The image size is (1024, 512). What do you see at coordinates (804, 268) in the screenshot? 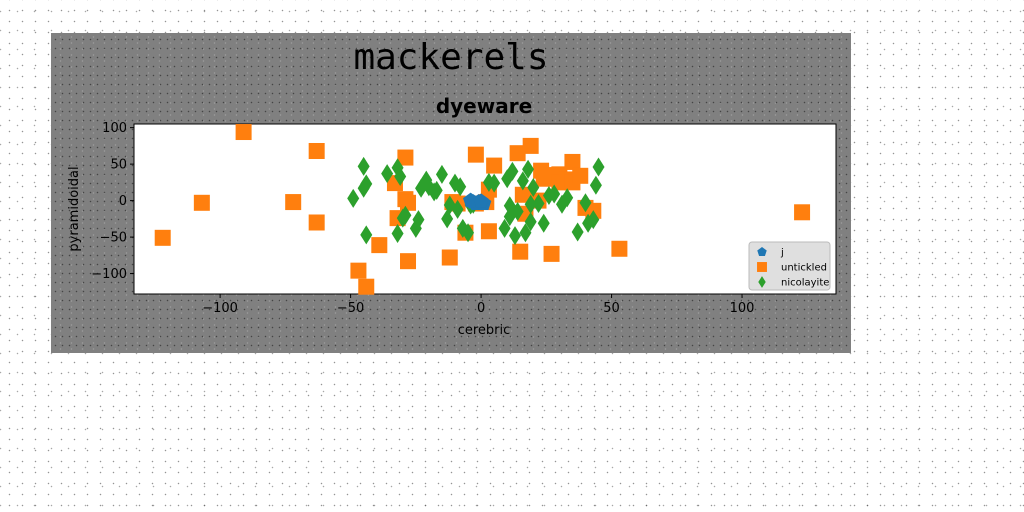
I see `legend-label-untickled: untickled` at bounding box center [804, 268].